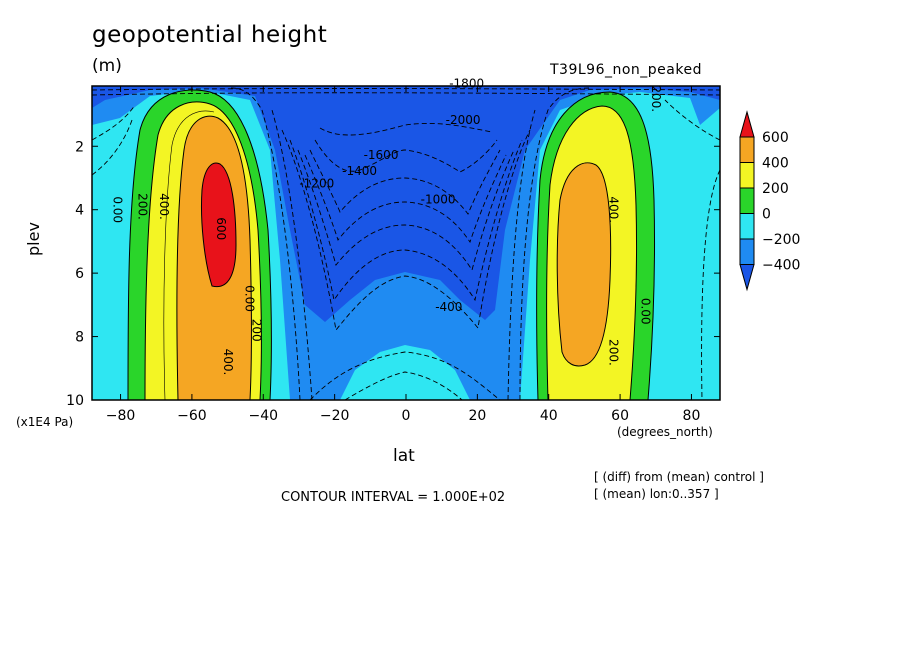 The height and width of the screenshot is (654, 904). What do you see at coordinates (79, 147) in the screenshot?
I see `y-tick-label: 2` at bounding box center [79, 147].